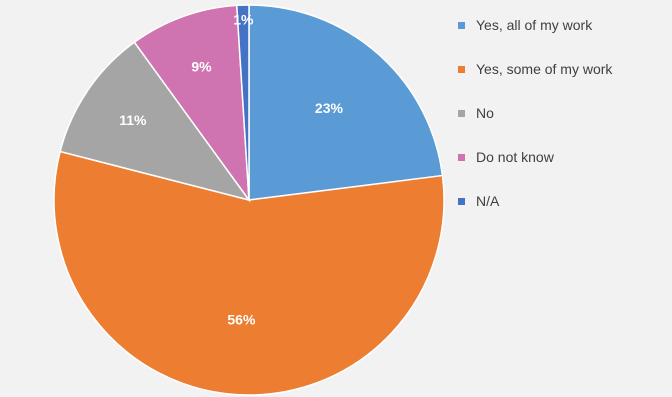 This screenshot has width=672, height=397. What do you see at coordinates (329, 108) in the screenshot?
I see `data-label-yes-all: 23%` at bounding box center [329, 108].